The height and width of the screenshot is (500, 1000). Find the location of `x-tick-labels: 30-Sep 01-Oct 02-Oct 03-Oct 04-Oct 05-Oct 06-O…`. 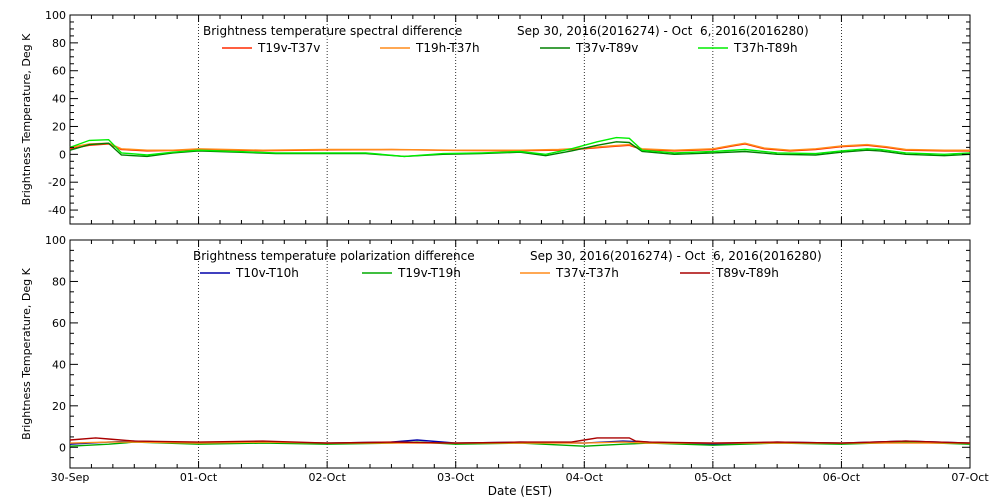

x-tick-labels: 30-Sep 01-Oct 02-Oct 03-Oct 04-Oct 05-Oct 06-O… is located at coordinates (520, 477).